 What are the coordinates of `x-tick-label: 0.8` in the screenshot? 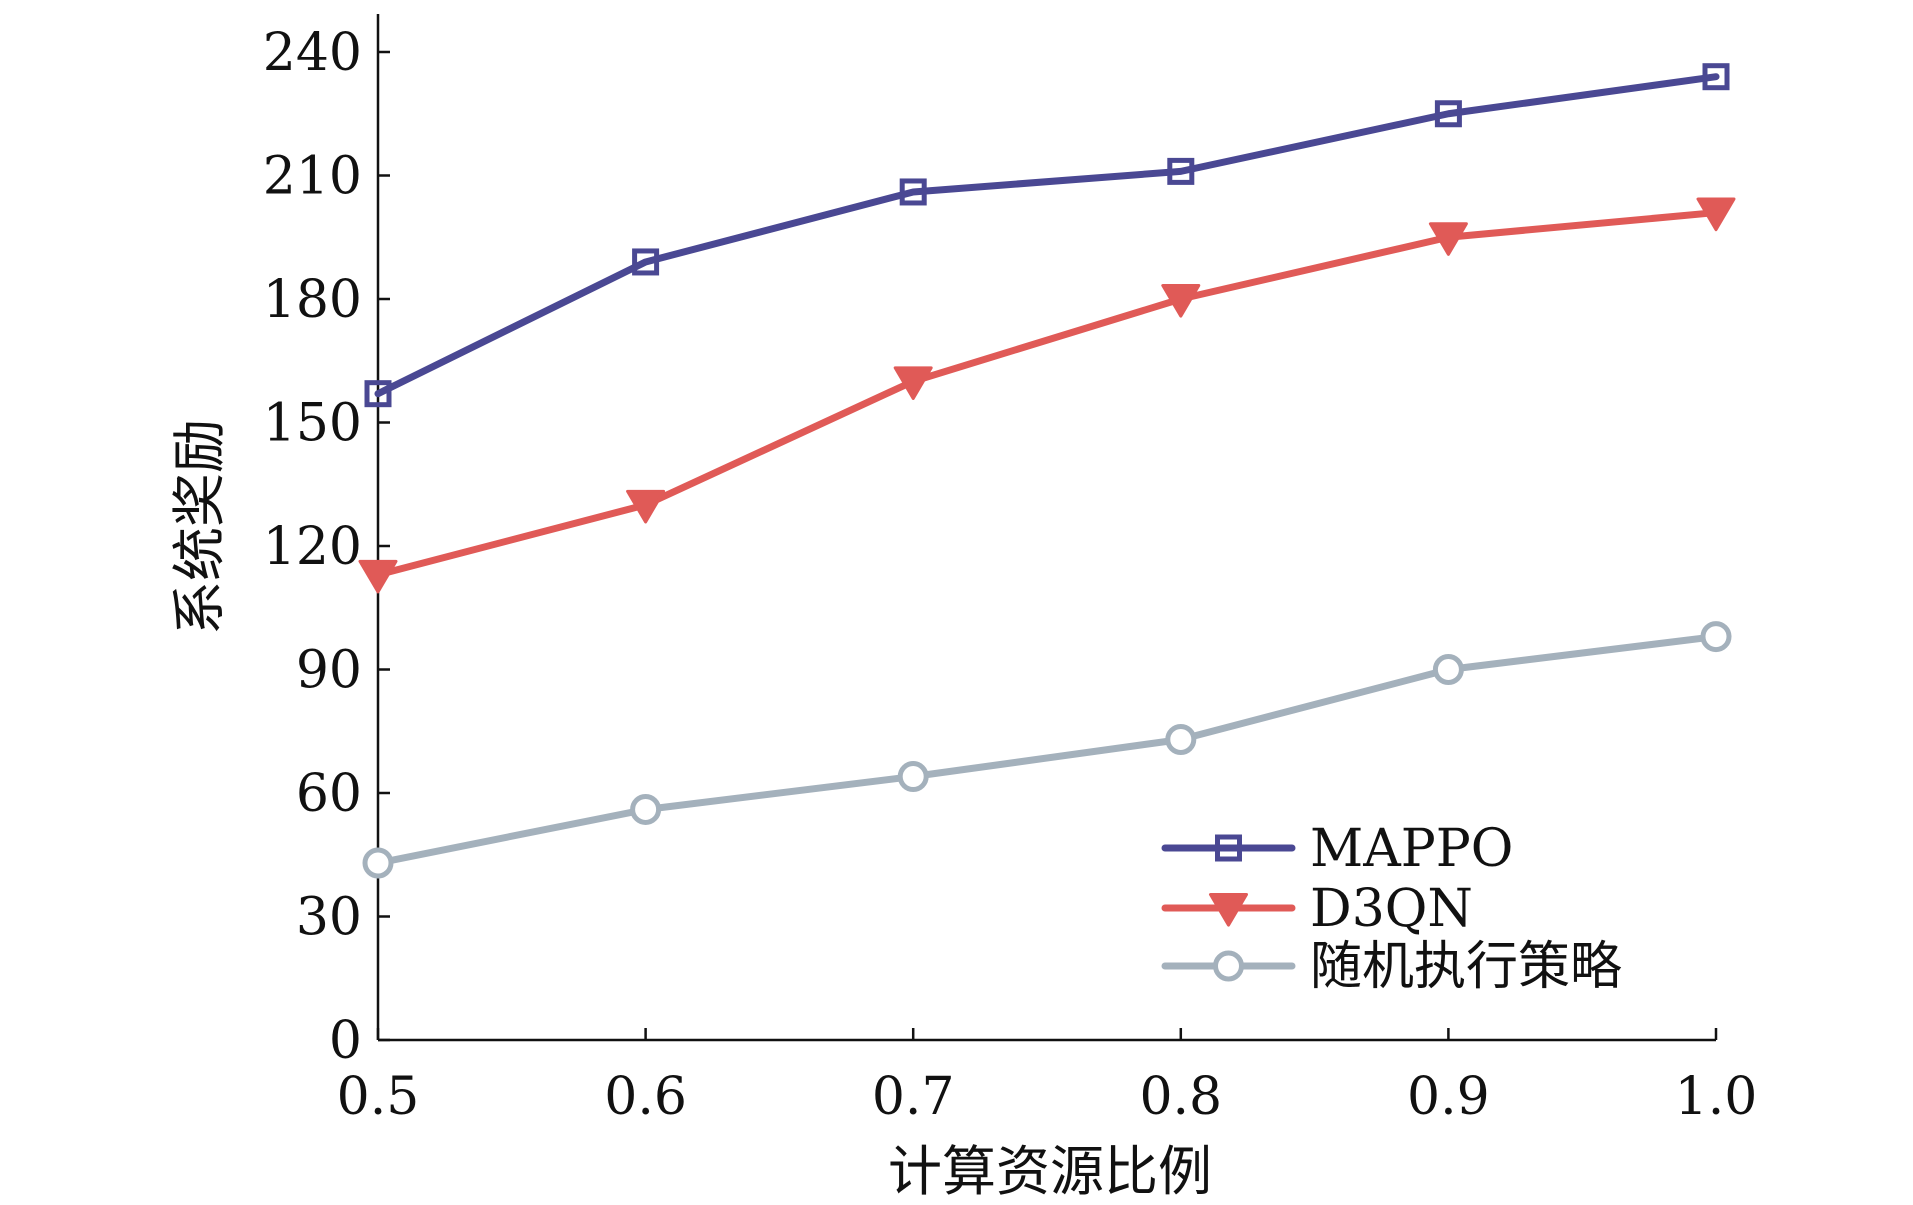 It's located at (1180, 1097).